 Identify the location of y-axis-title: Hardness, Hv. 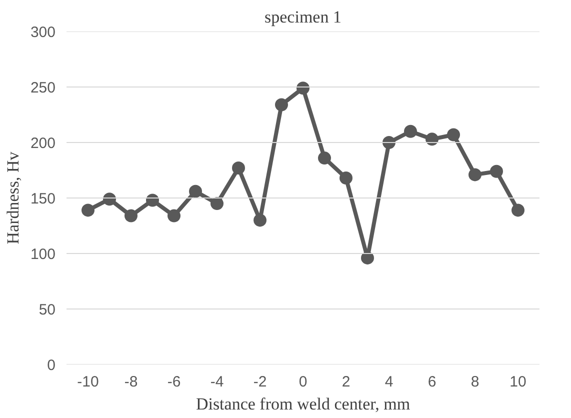
(12, 197).